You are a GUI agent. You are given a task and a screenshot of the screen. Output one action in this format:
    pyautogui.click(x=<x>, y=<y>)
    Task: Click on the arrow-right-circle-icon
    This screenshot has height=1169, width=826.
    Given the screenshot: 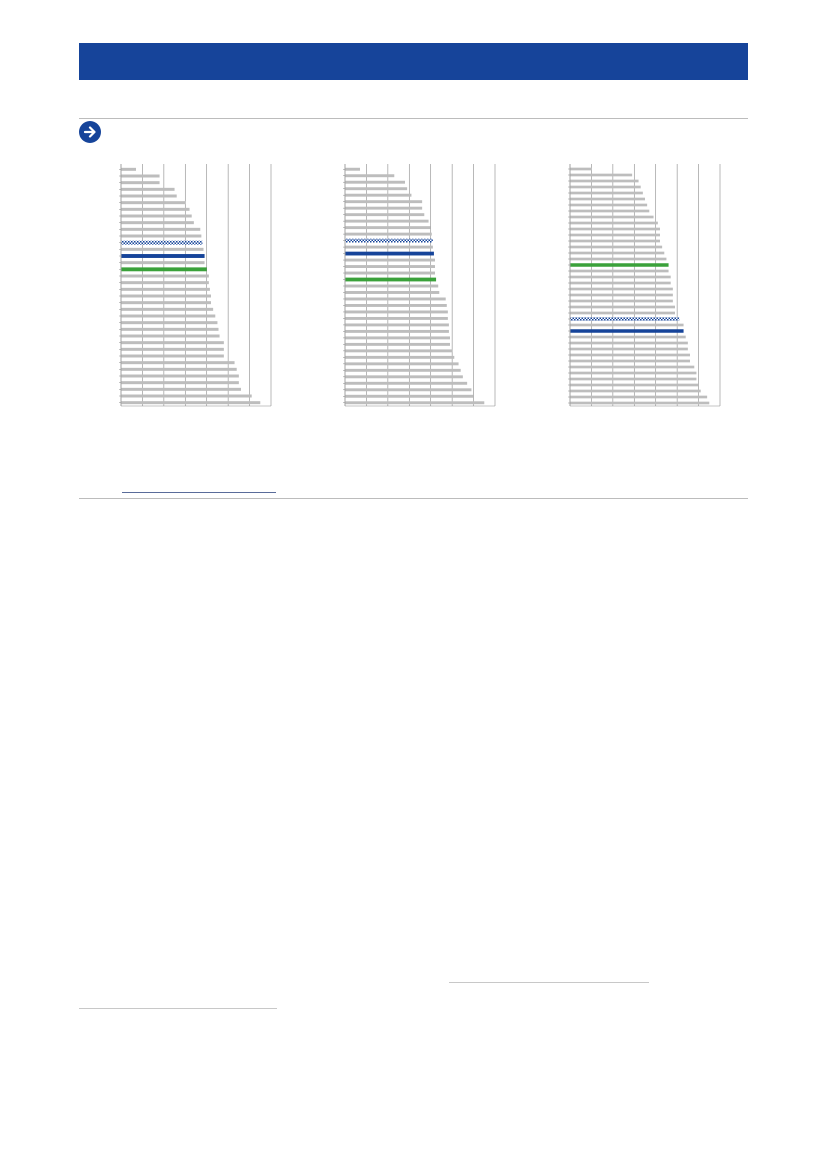 What is the action you would take?
    pyautogui.click(x=90, y=132)
    